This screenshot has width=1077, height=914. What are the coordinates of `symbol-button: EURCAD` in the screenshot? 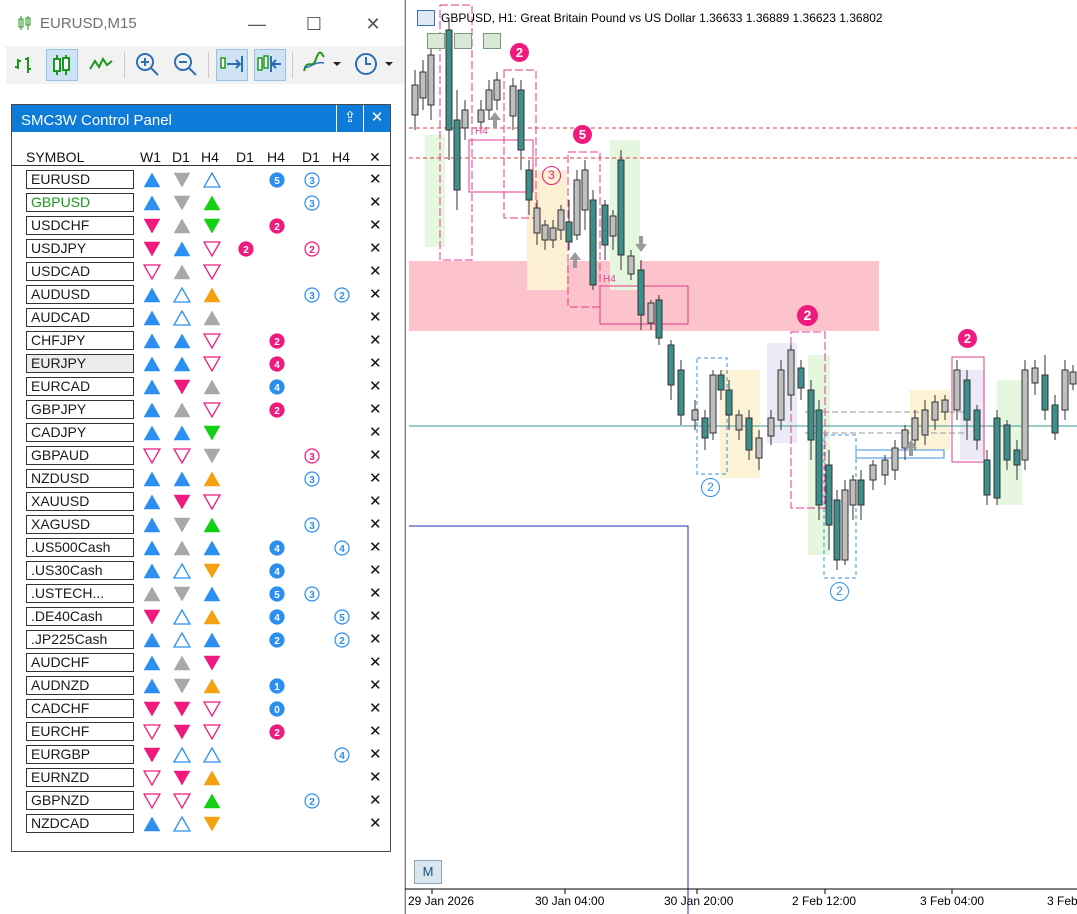 It's located at (80, 386).